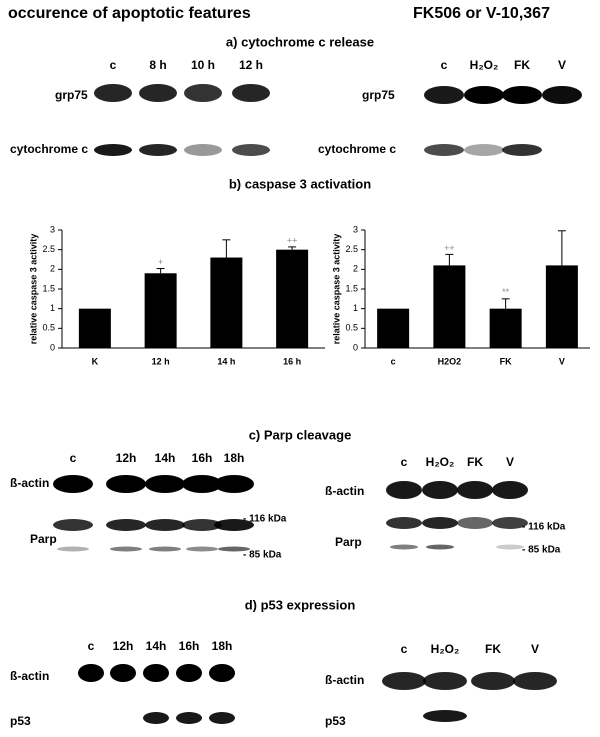  Describe the element at coordinates (203, 65) in the screenshot. I see `lane-label: 10 h` at that location.